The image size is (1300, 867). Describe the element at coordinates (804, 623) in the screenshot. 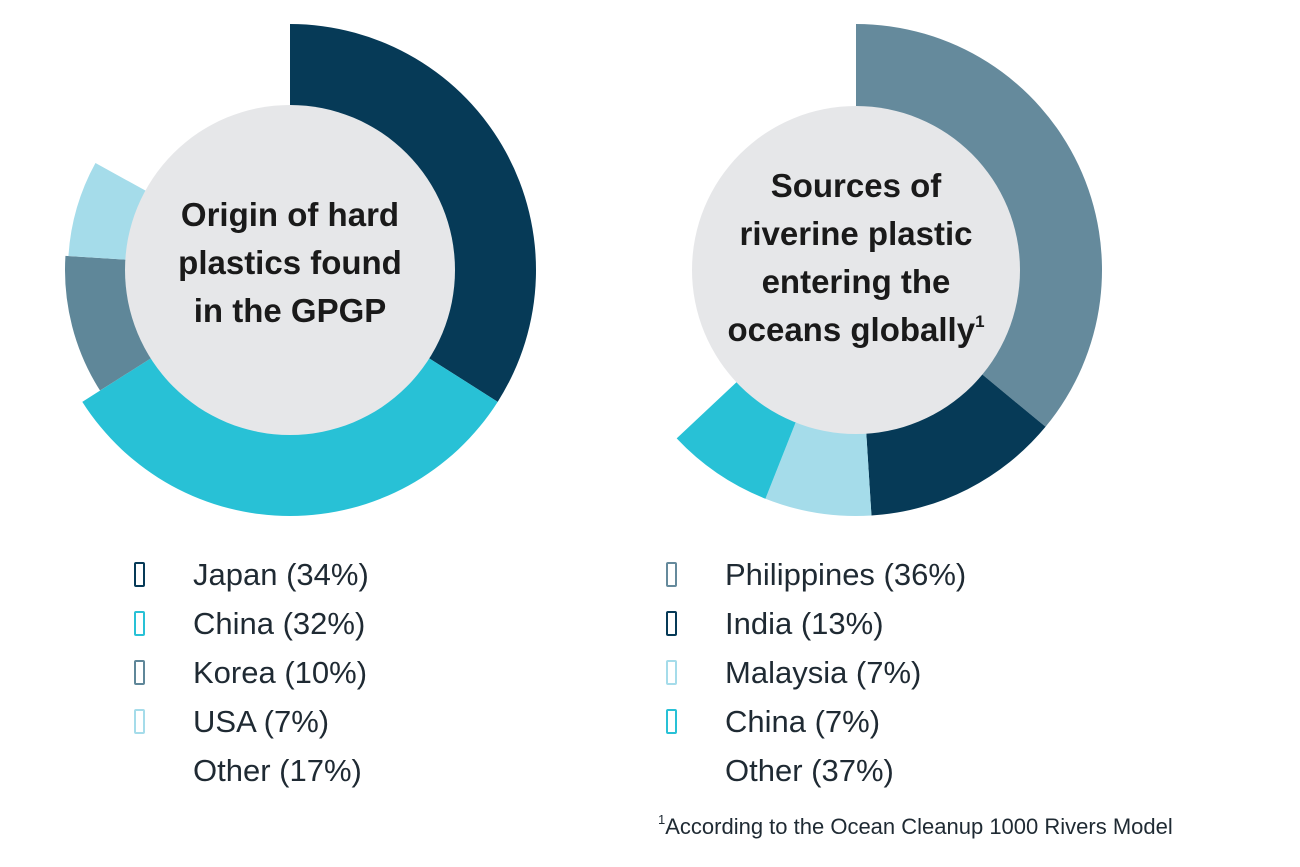

I see `legend-label: India (13%)` at that location.